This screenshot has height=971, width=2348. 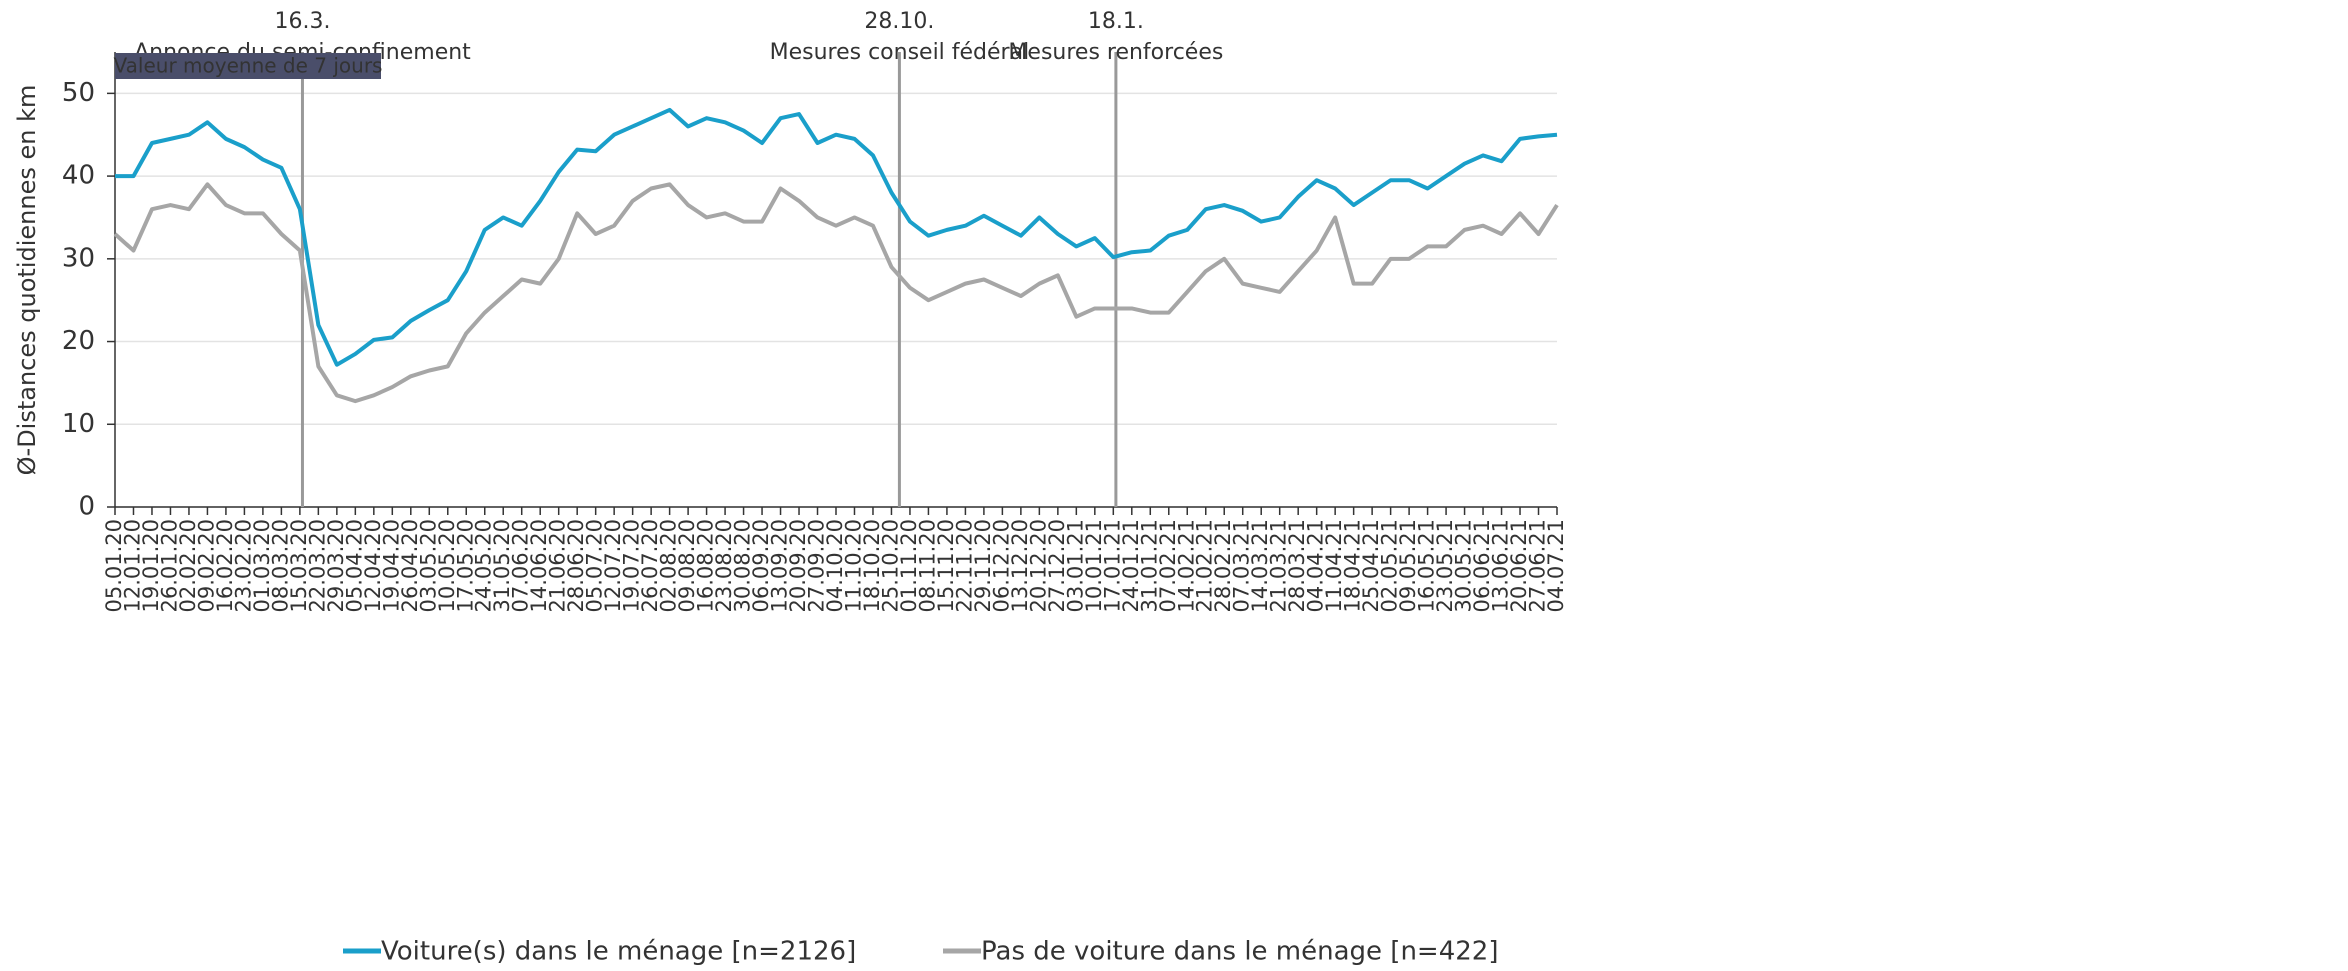 I want to click on x-tick-label: 19.07.20, so click(x=632, y=566).